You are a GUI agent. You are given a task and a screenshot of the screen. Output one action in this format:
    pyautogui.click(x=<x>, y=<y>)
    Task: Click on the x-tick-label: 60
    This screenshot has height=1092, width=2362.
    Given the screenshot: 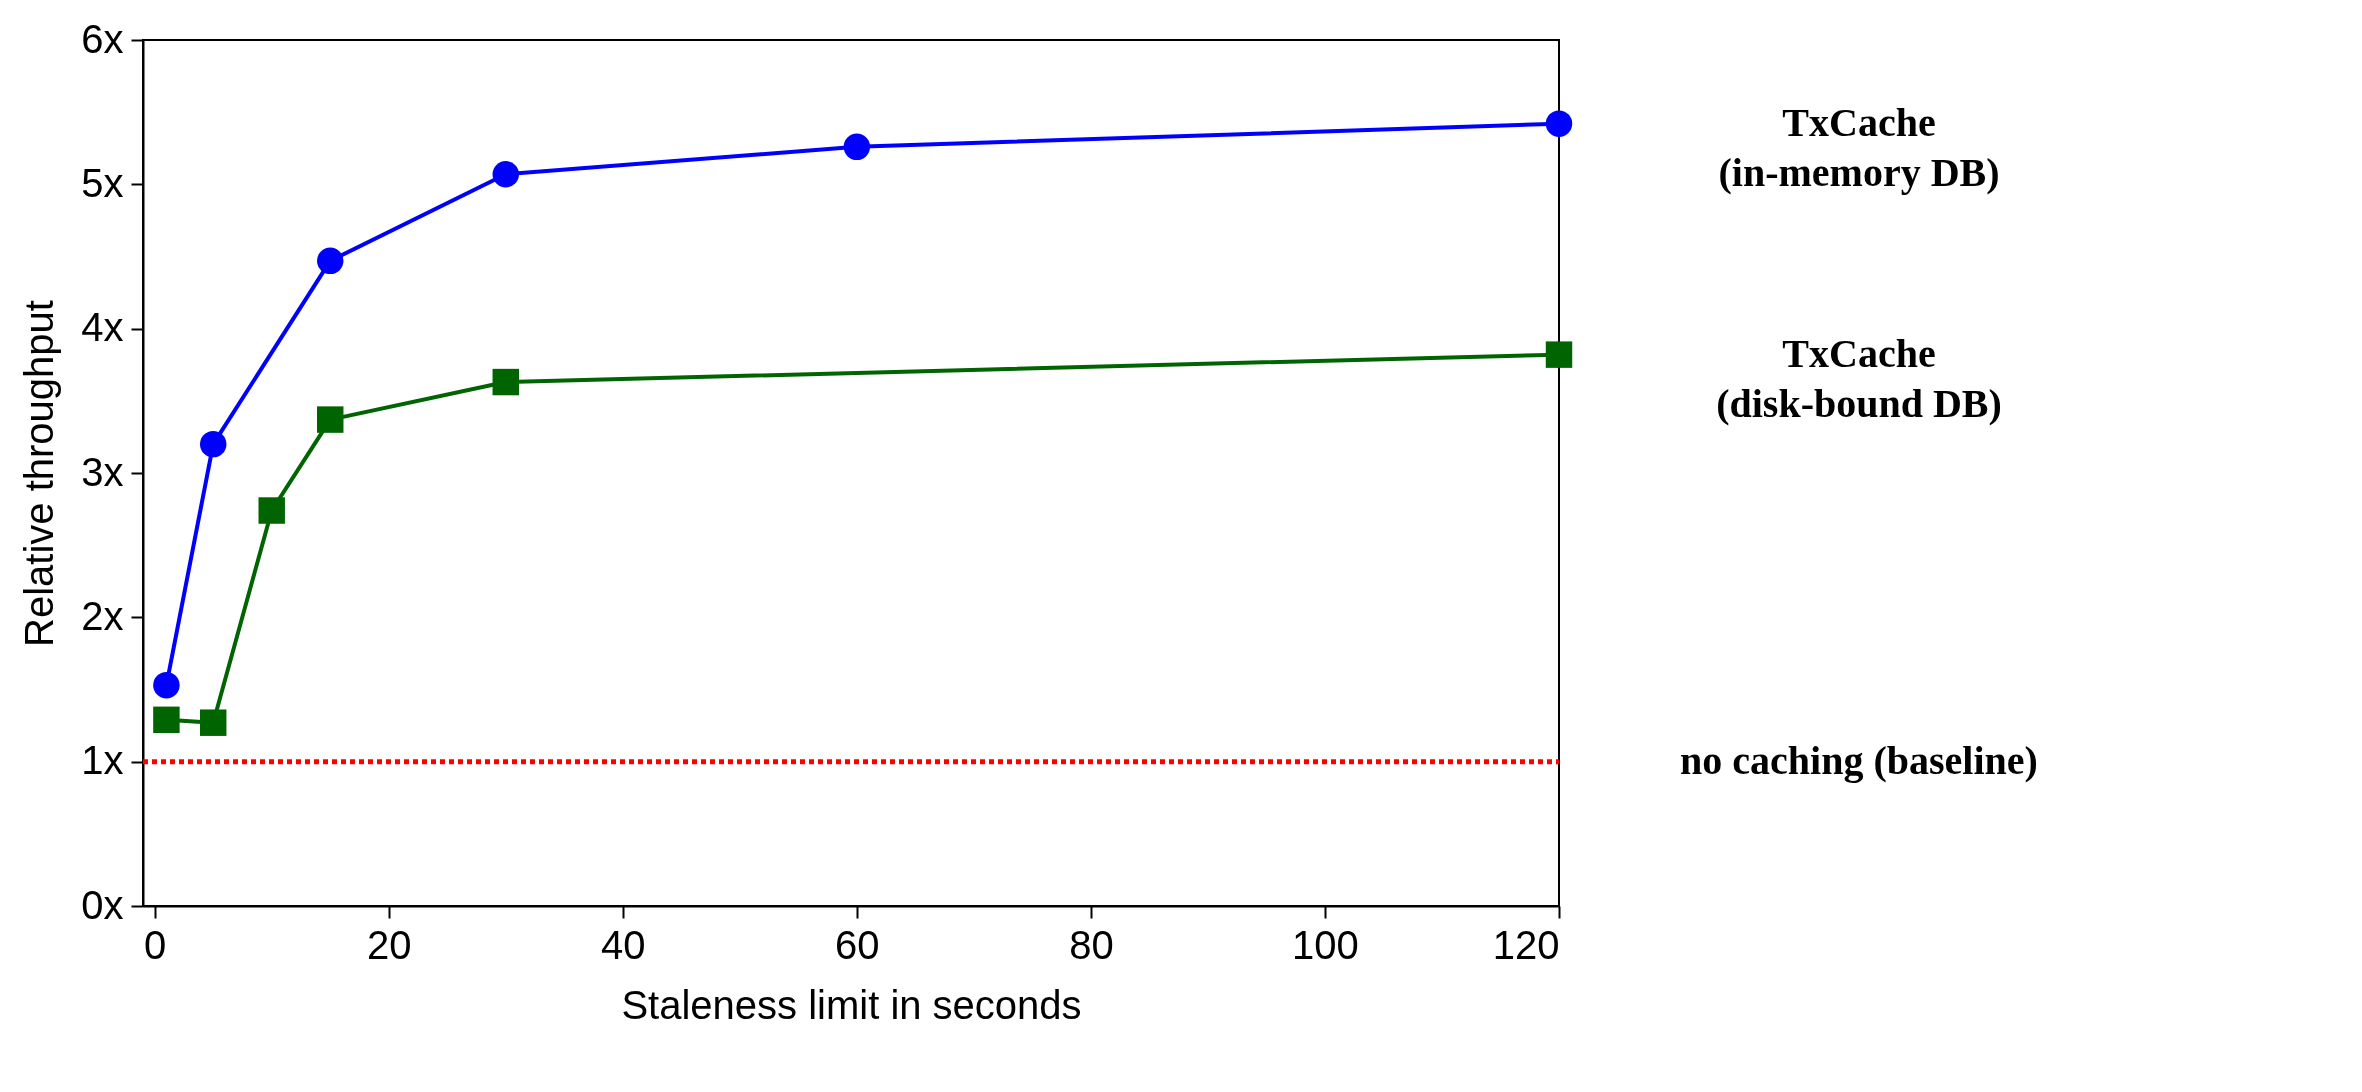 What is the action you would take?
    pyautogui.click(x=857, y=944)
    